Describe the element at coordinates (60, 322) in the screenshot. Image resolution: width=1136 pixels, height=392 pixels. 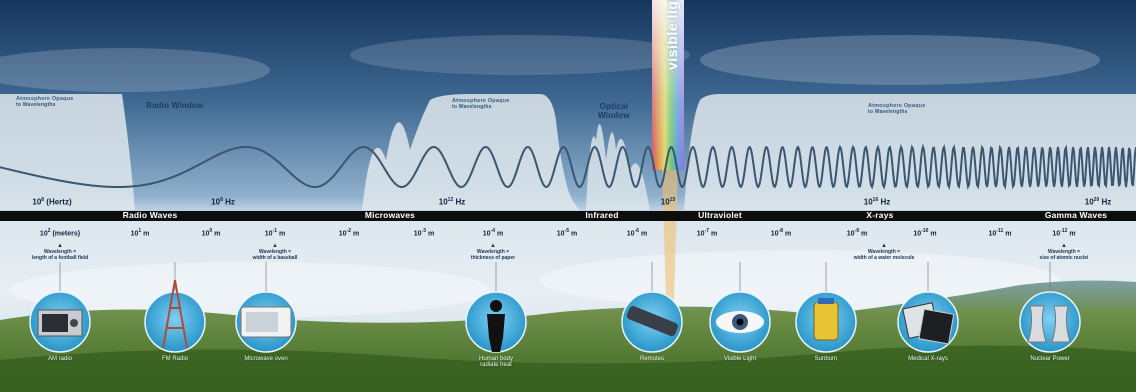
I see `am-radio-icon` at that location.